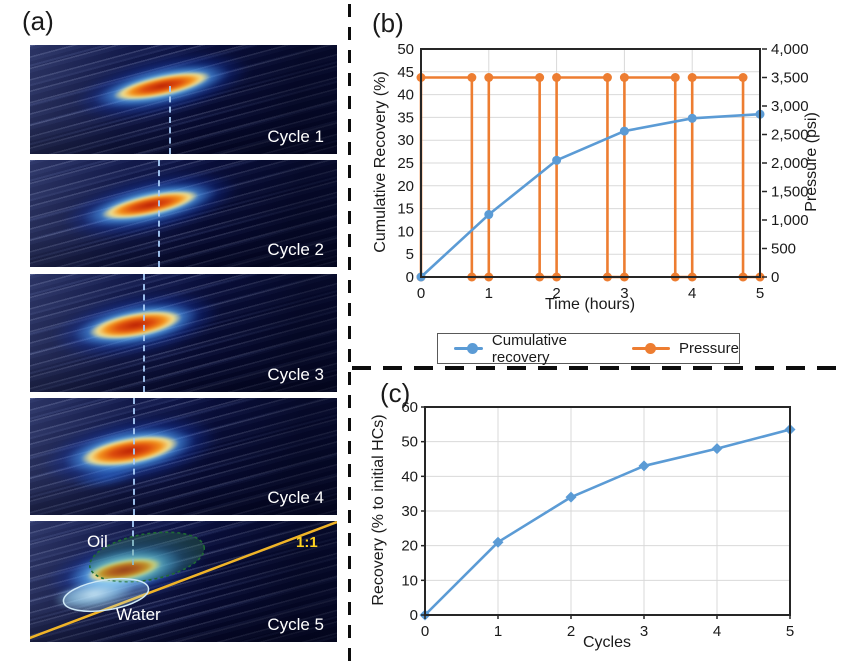 This screenshot has height=669, width=843. I want to click on svg-text: 60, so click(409, 407).